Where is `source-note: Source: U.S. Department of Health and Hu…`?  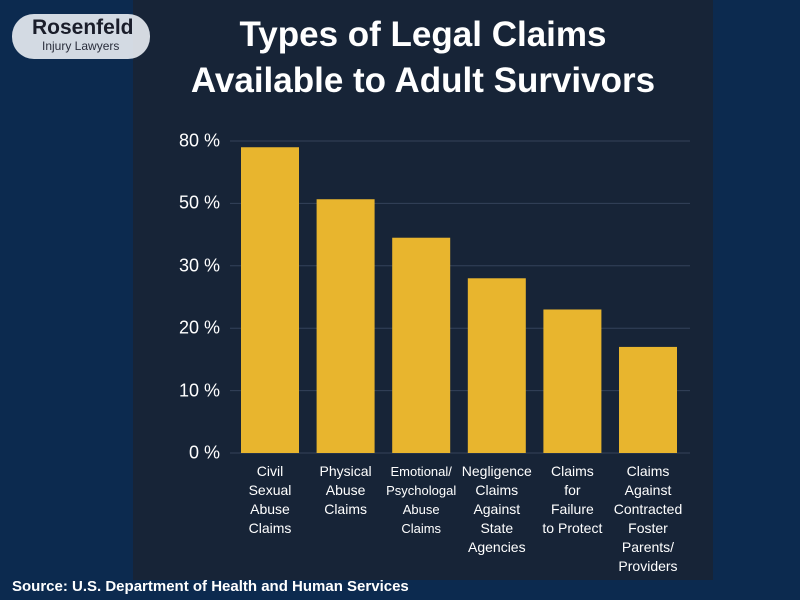
source-note: Source: U.S. Department of Health and Hu… is located at coordinates (210, 586).